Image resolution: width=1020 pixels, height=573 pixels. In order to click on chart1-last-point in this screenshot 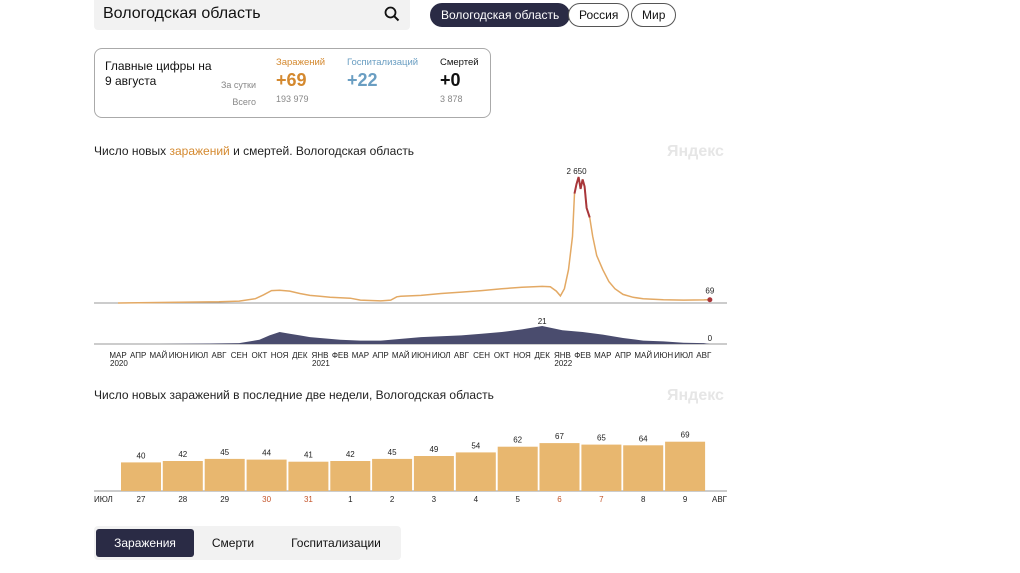, I will do `click(710, 300)`.